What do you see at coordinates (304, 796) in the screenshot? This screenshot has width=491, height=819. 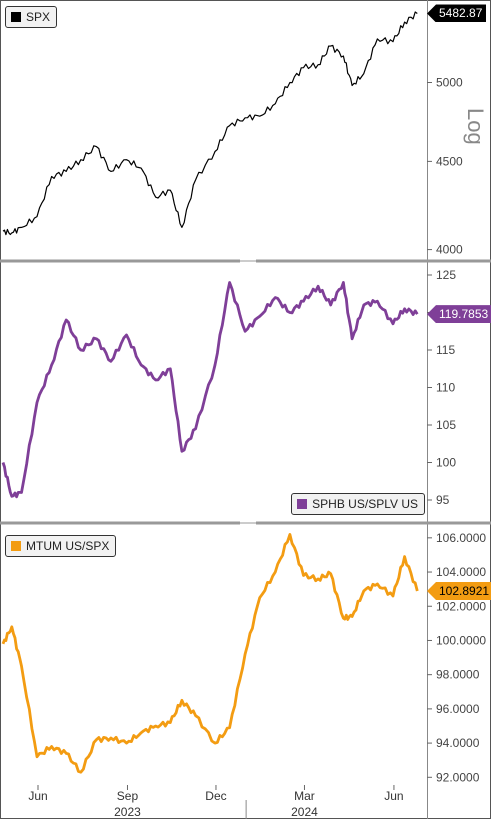 I see `x-tick-label: Mar` at bounding box center [304, 796].